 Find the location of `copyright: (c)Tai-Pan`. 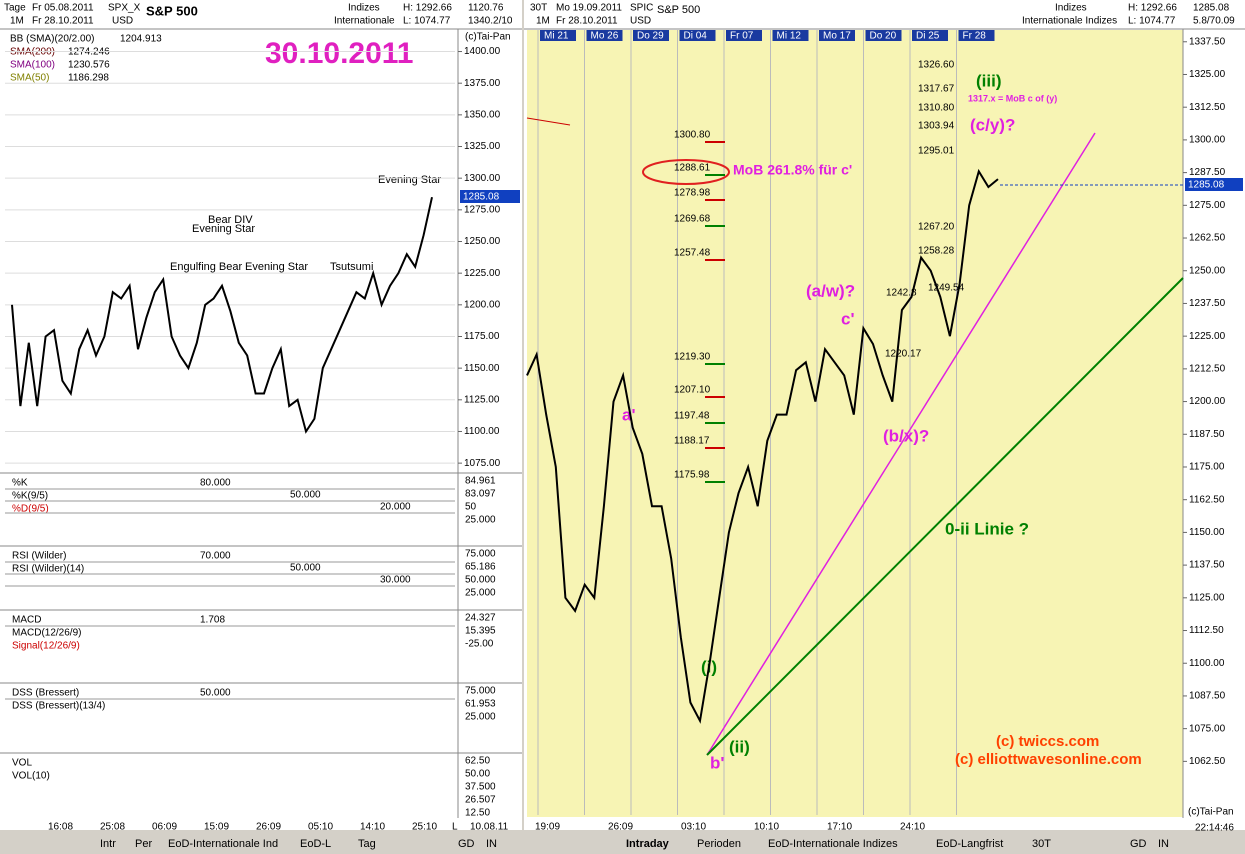

copyright: (c)Tai-Pan is located at coordinates (488, 37).